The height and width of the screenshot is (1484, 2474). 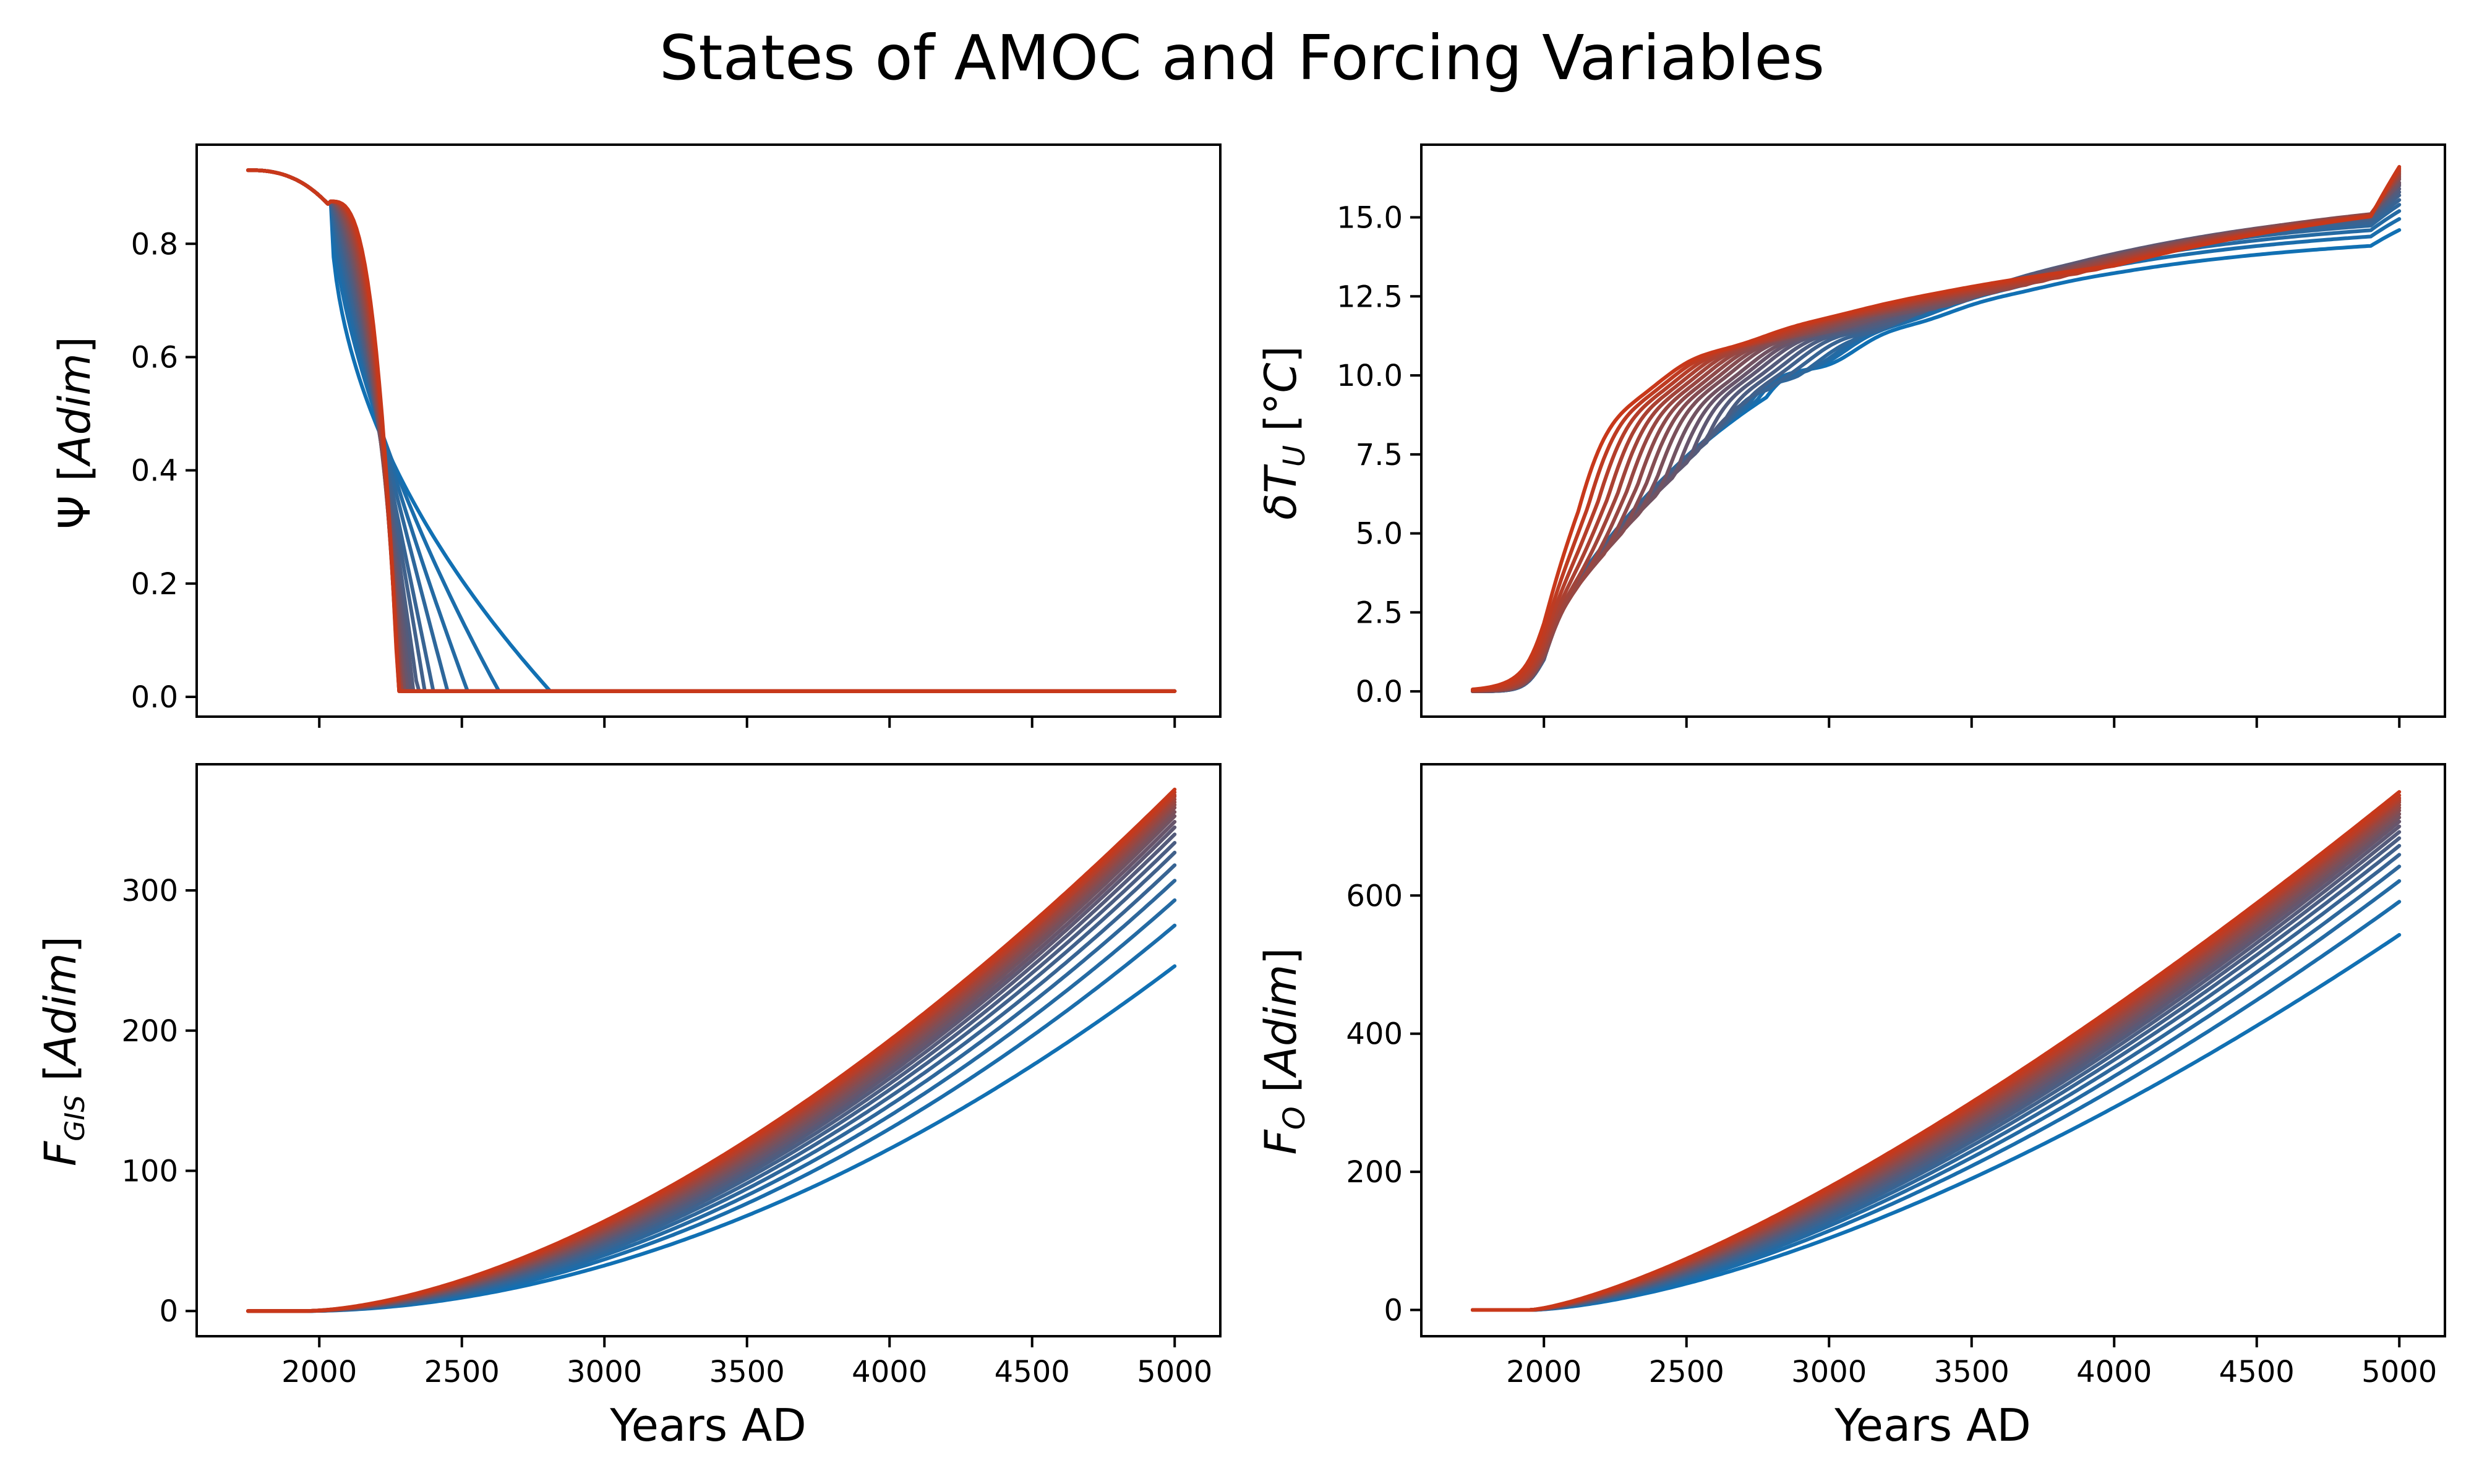 What do you see at coordinates (1284, 433) in the screenshot?
I see `dtu-ylabel: δTU [°C]` at bounding box center [1284, 433].